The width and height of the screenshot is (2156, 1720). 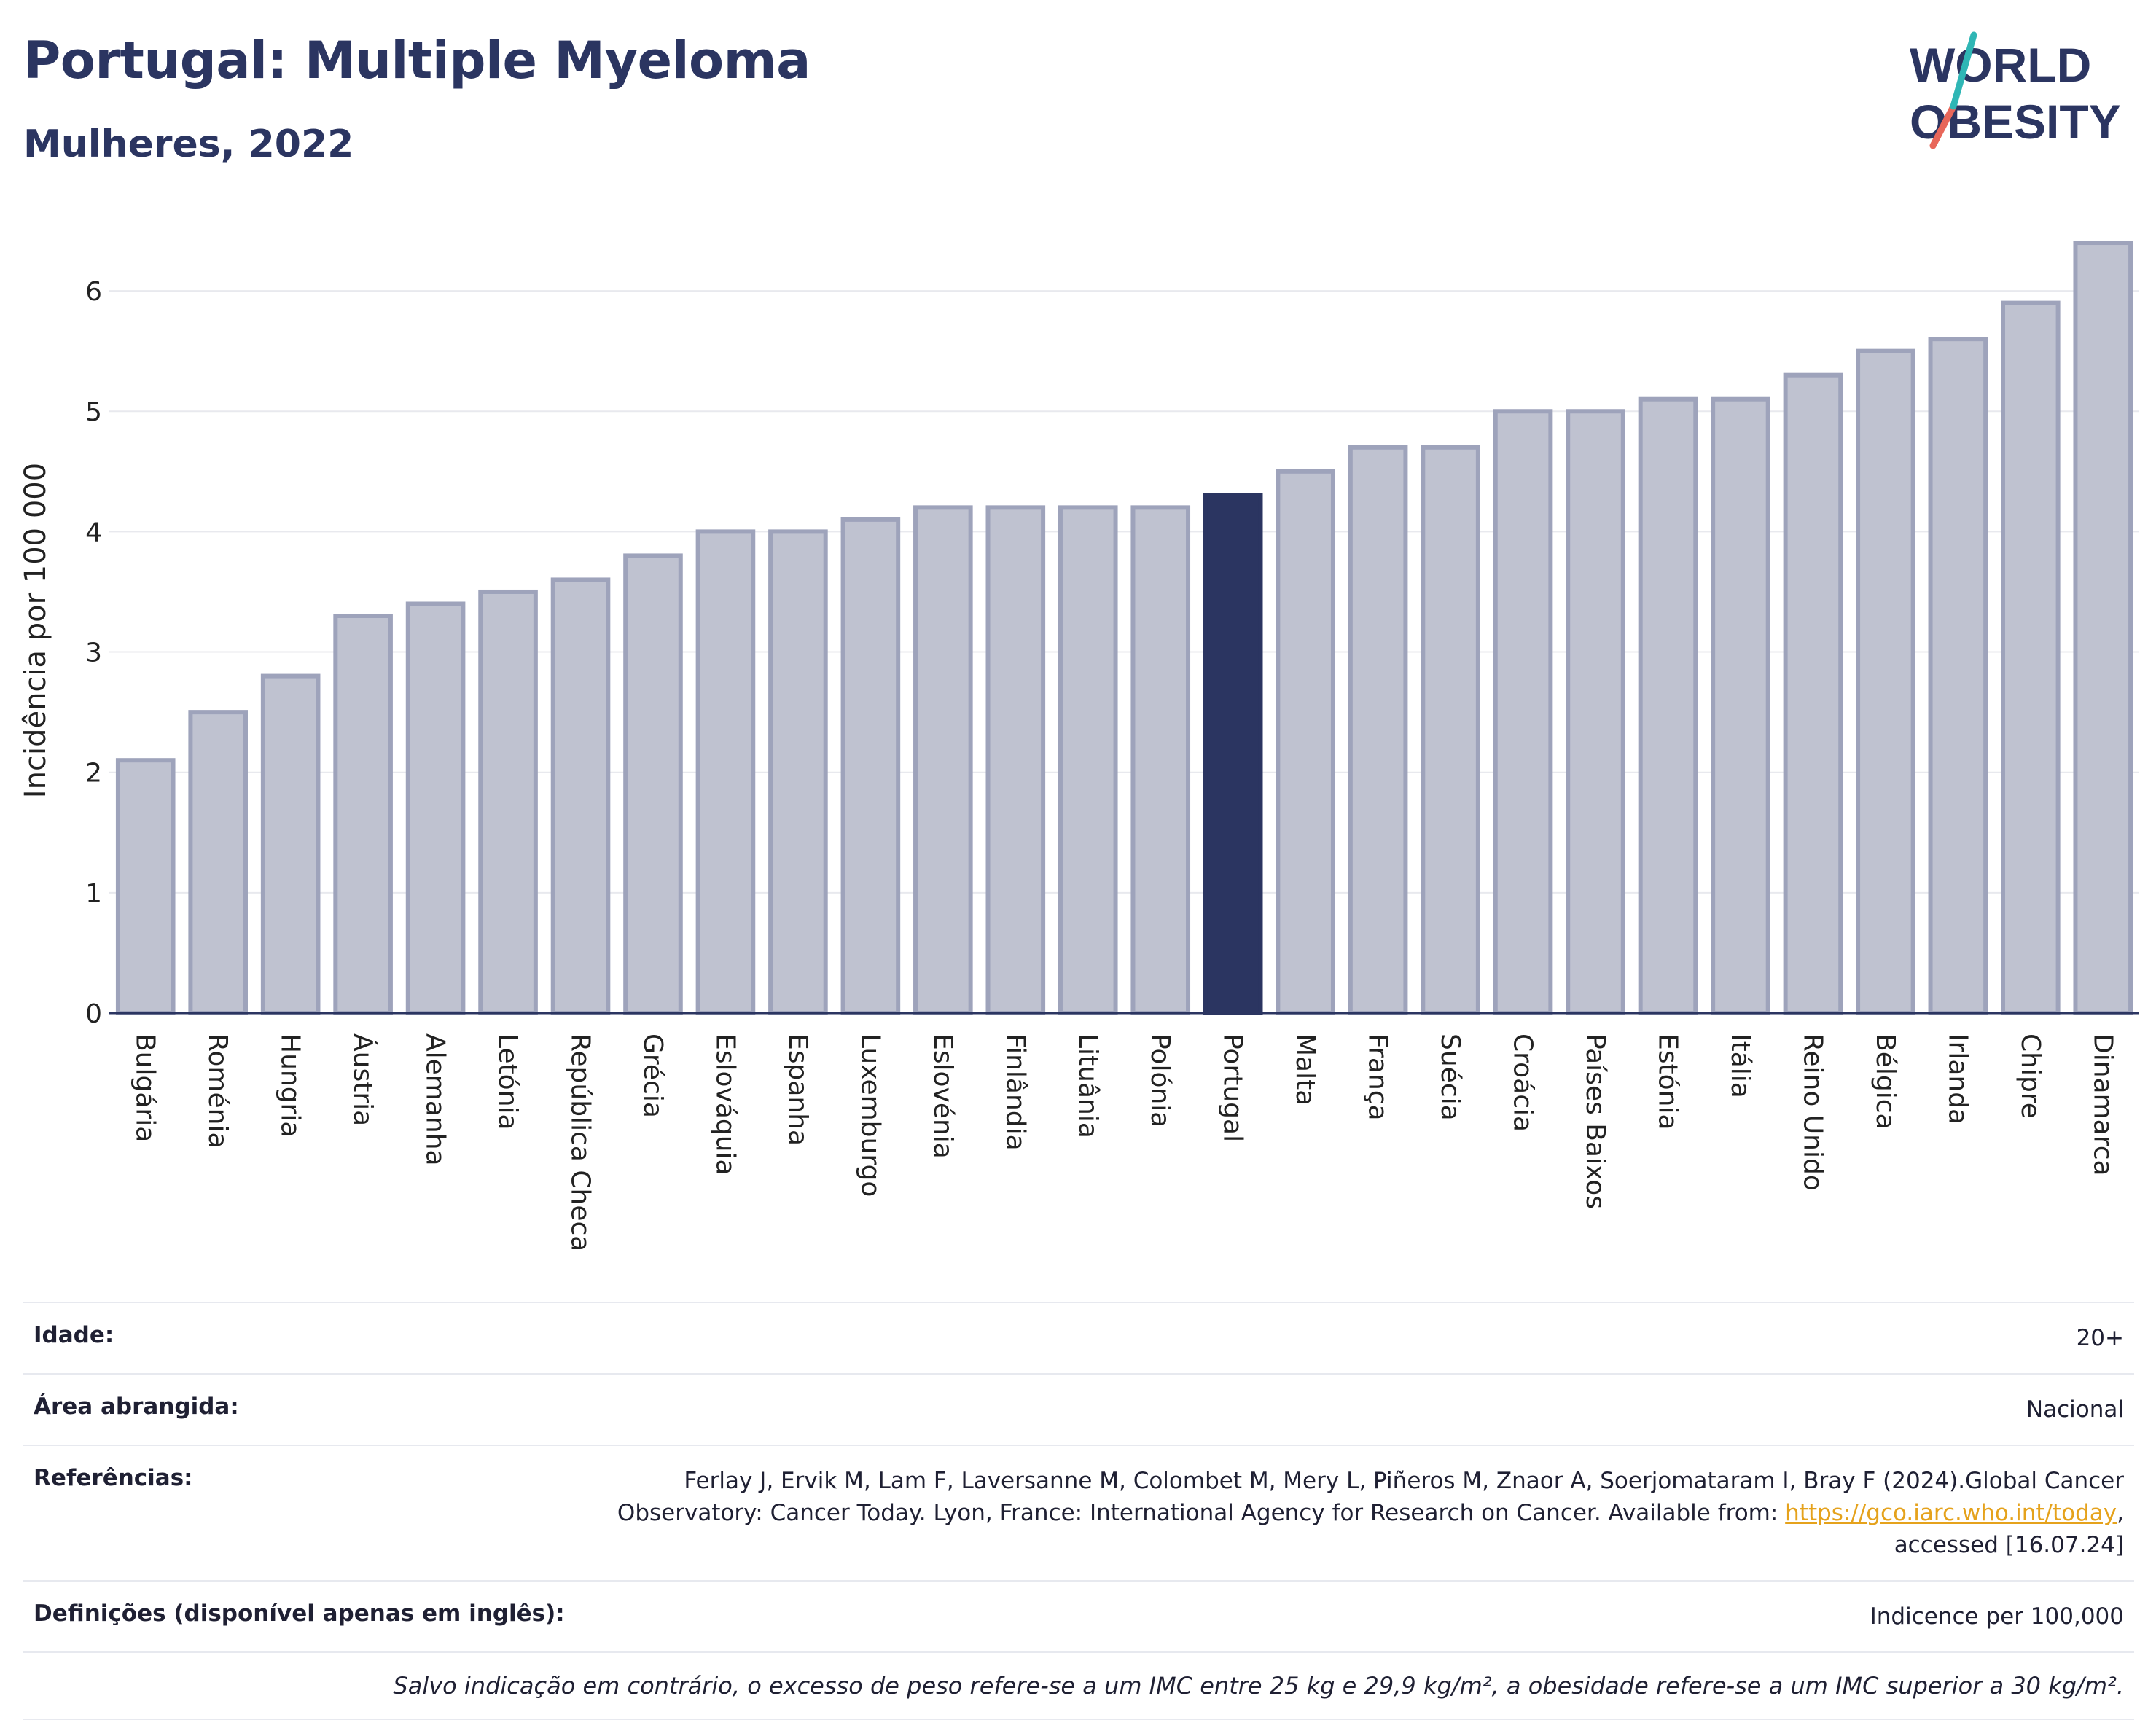 What do you see at coordinates (1957, 1079) in the screenshot?
I see `x-tick-label: Irlanda` at bounding box center [1957, 1079].